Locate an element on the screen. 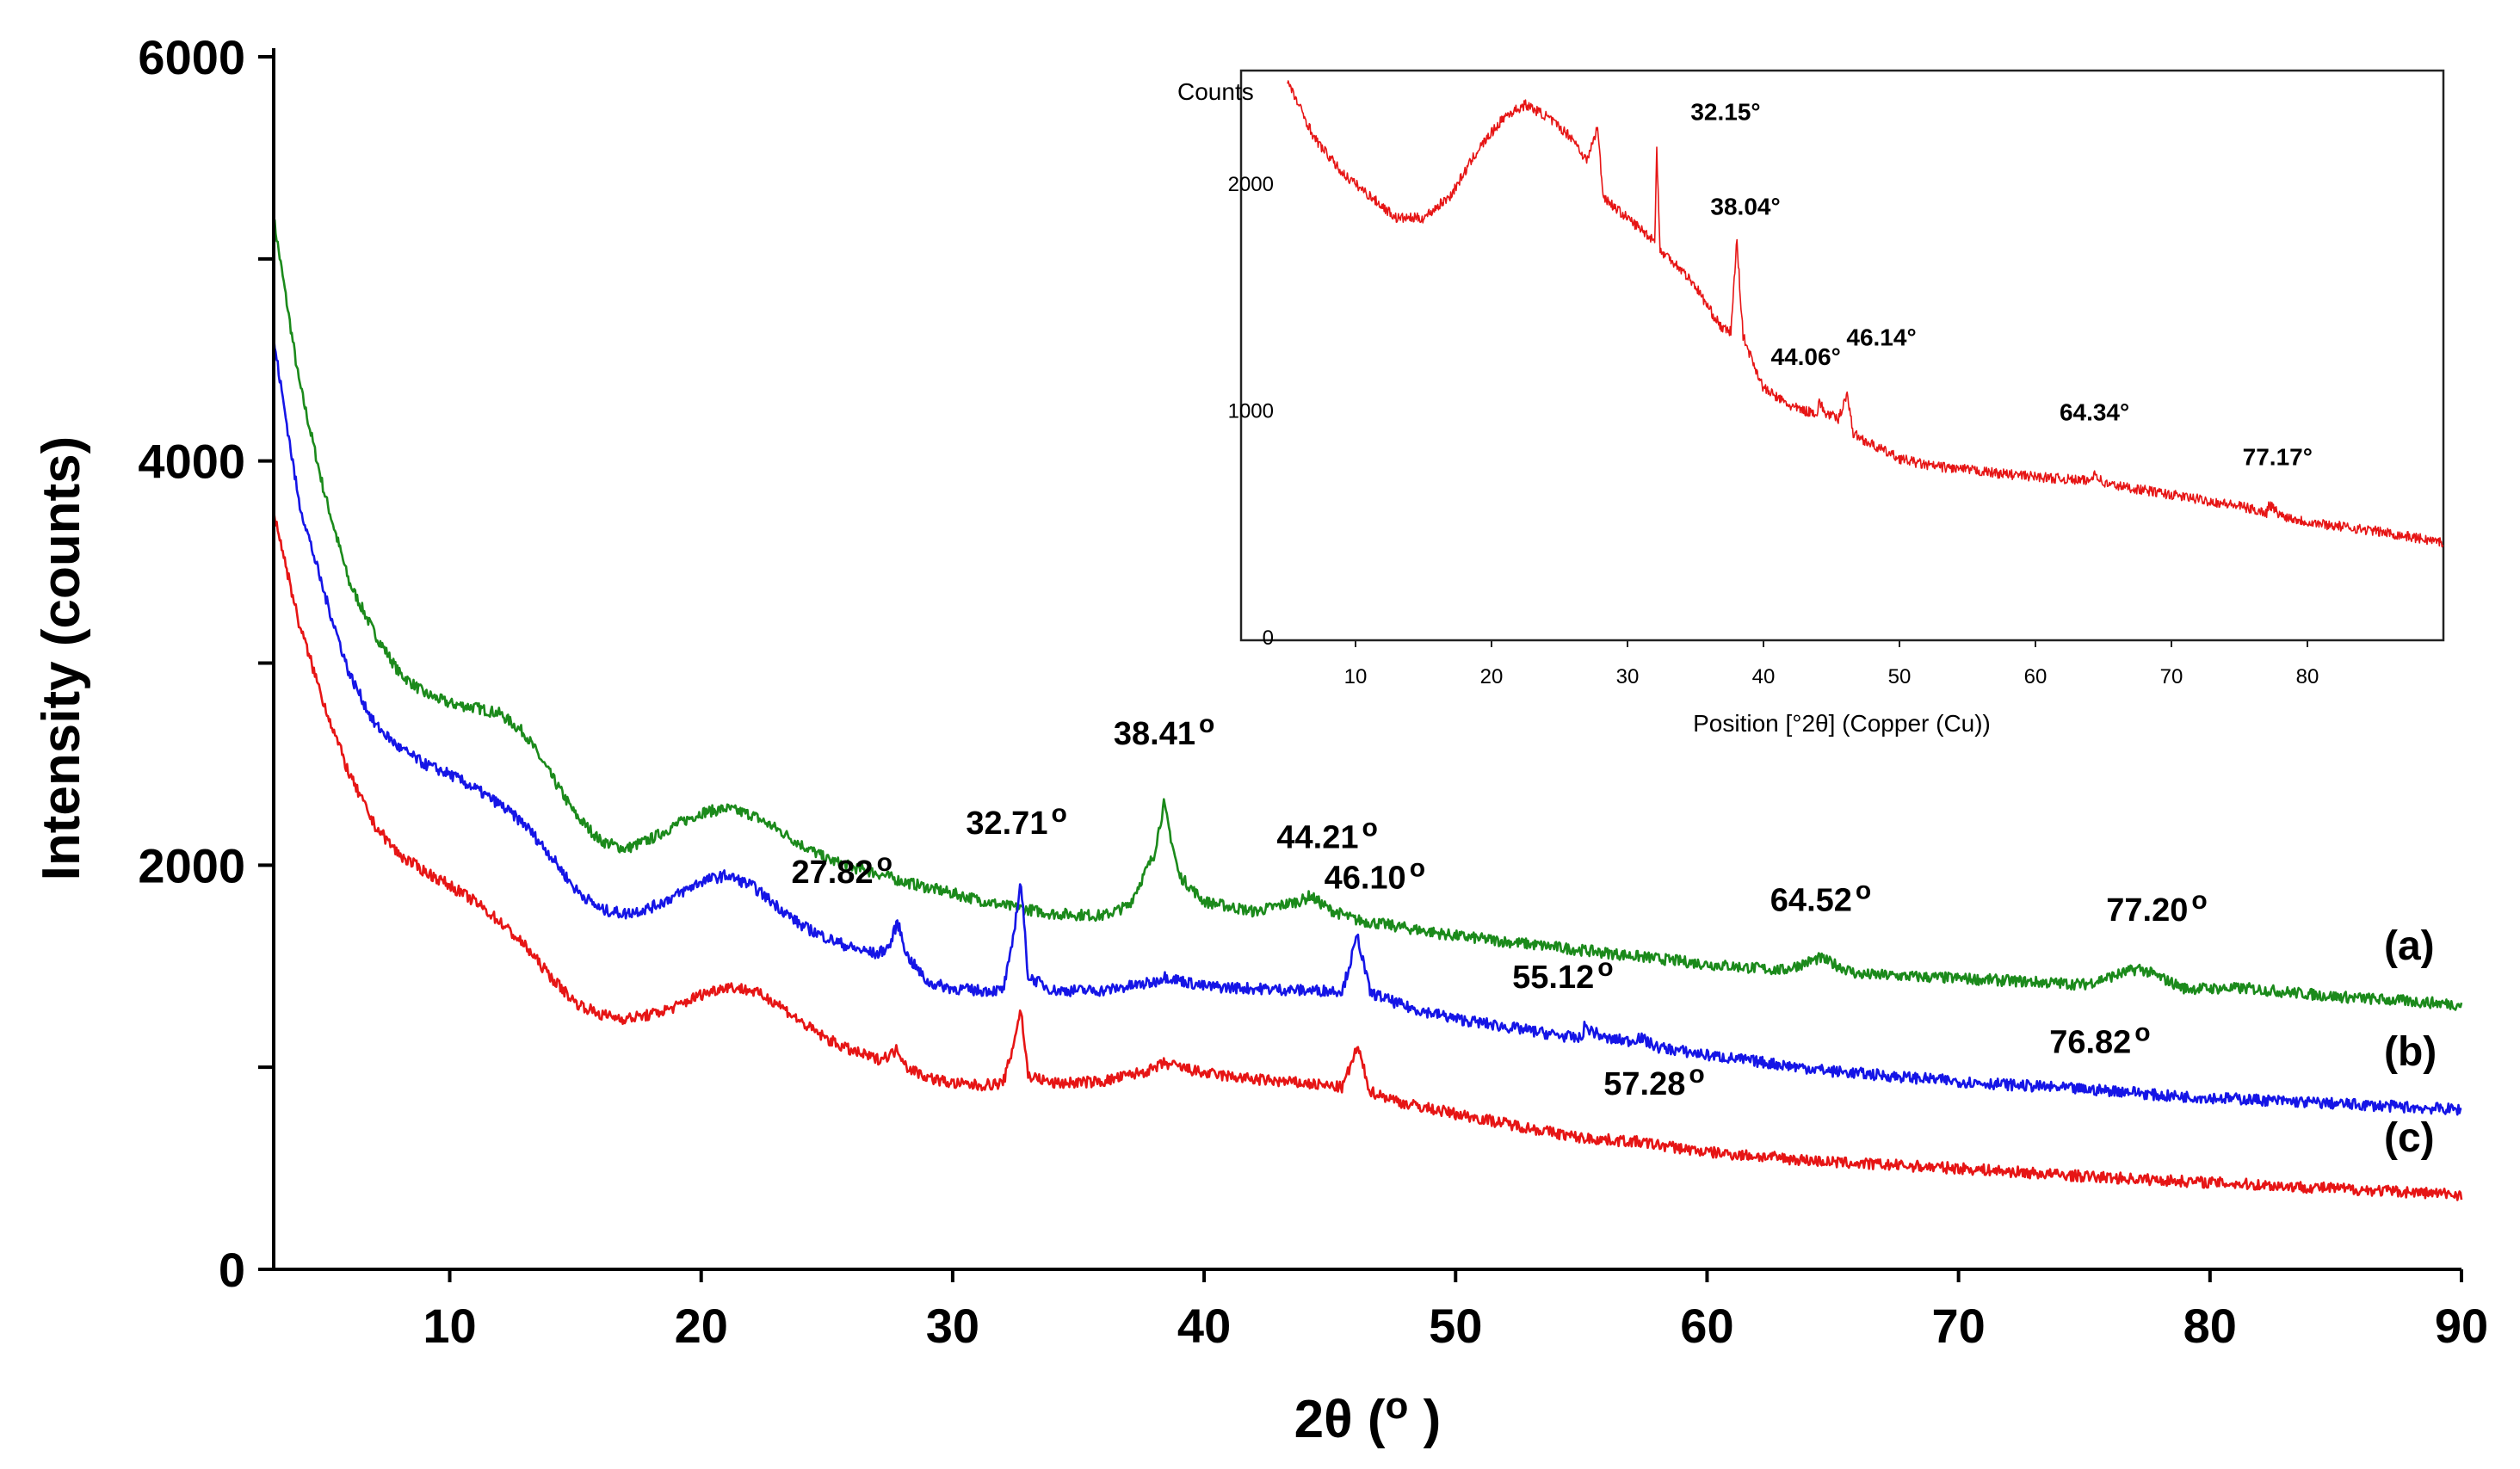 The image size is (2520, 1469). main-peak-label-value: 44.21 is located at coordinates (1317, 838).